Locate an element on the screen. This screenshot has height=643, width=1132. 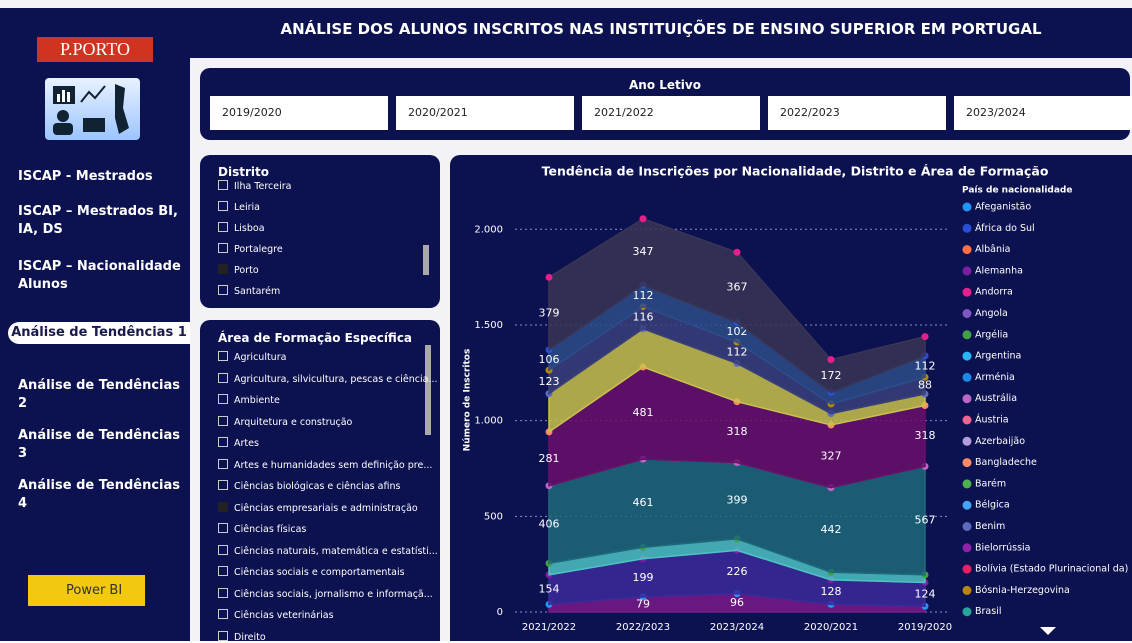
year-option: 2022/2023 is located at coordinates (857, 113).